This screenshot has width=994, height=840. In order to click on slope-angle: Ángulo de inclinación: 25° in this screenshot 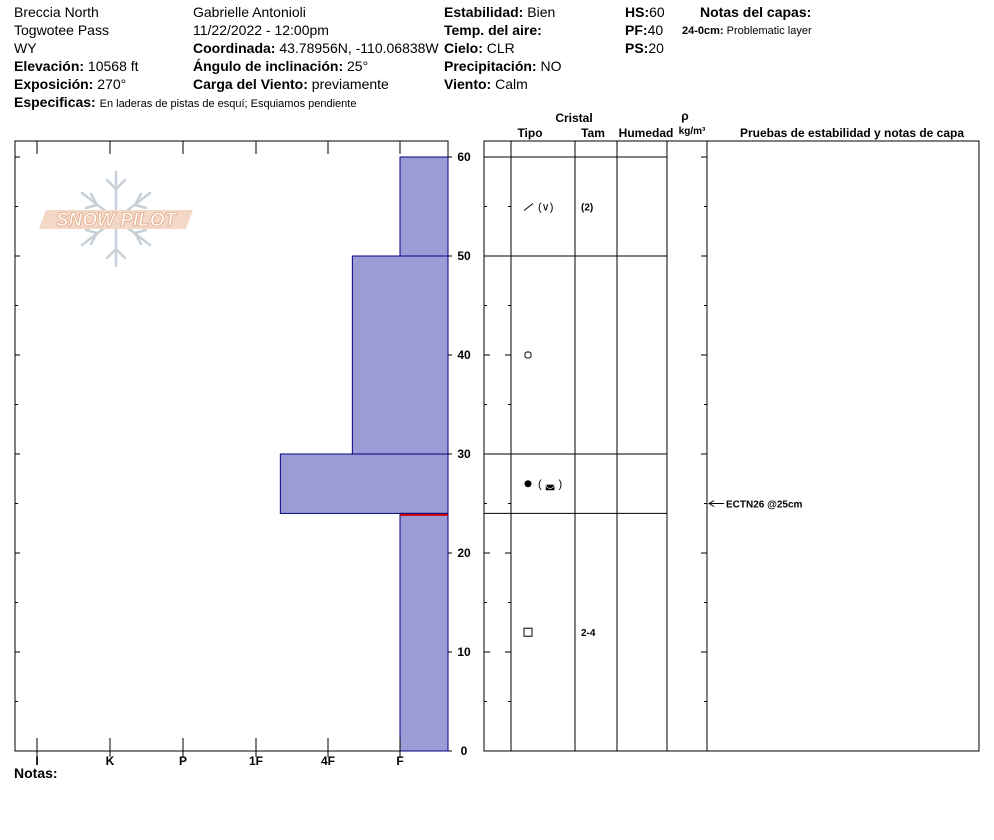, I will do `click(280, 66)`.